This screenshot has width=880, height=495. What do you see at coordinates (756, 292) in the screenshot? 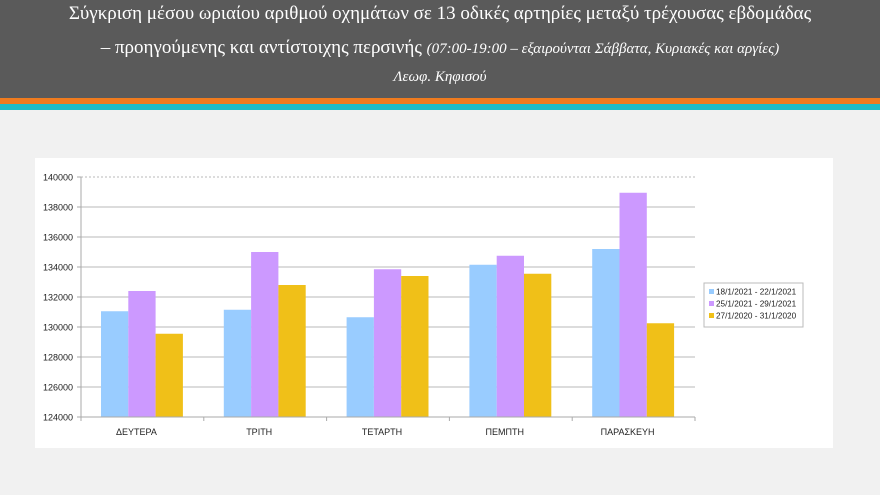
I see `legend-label: 18/1/2021 - 22/1/2021` at bounding box center [756, 292].